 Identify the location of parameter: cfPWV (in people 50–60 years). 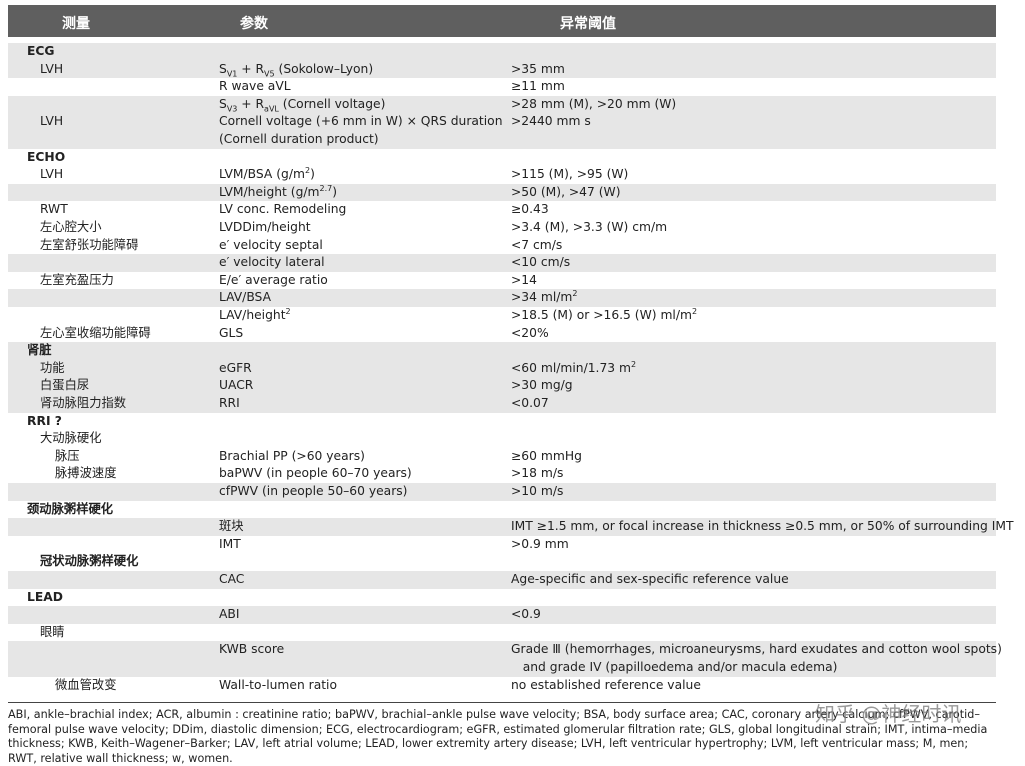
(313, 491).